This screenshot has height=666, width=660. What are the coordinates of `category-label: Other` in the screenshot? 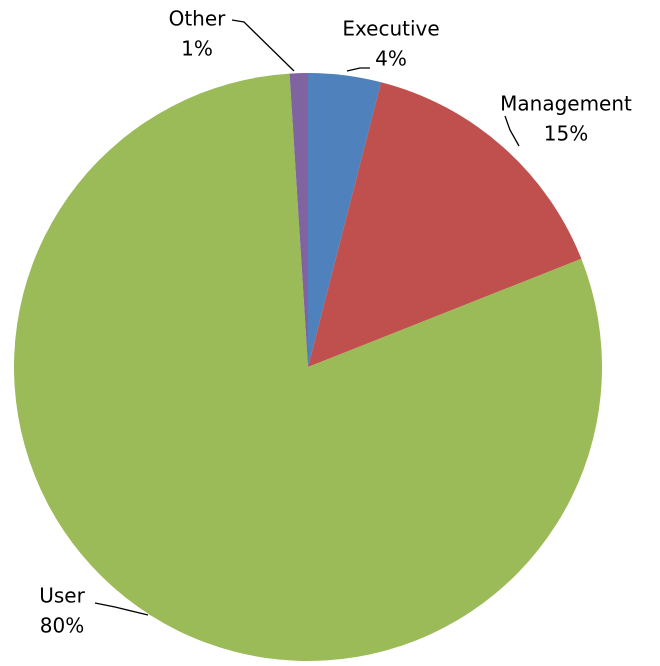 It's located at (198, 19).